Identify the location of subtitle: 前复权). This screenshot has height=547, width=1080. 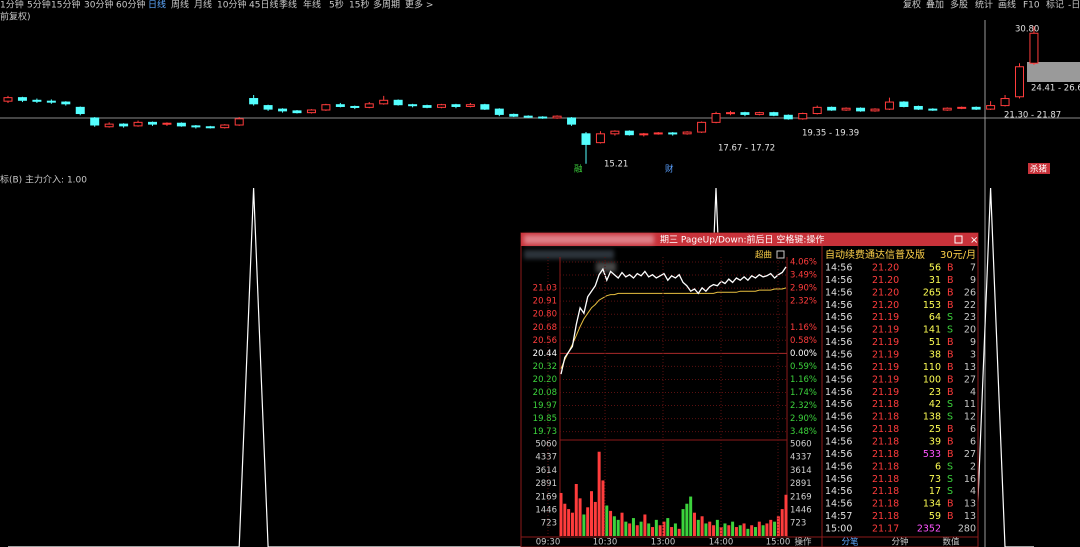
(15, 17).